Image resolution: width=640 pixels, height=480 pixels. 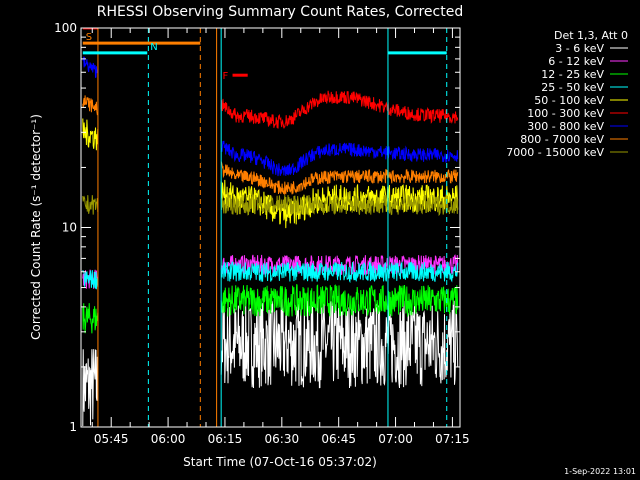 I want to click on legend-label: 50 - 100 keV, so click(x=569, y=100).